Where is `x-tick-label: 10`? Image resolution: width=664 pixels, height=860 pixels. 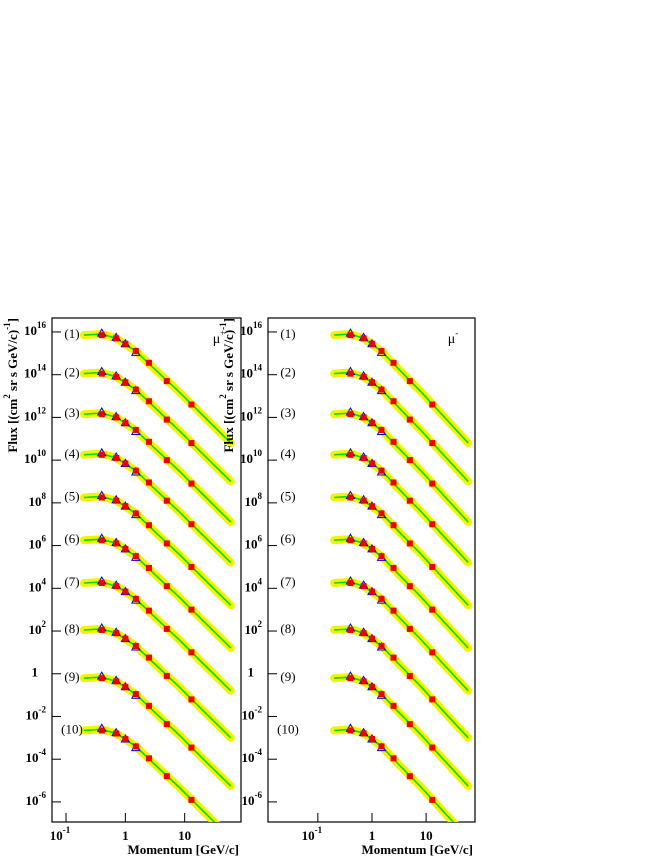
x-tick-label: 10 is located at coordinates (426, 835).